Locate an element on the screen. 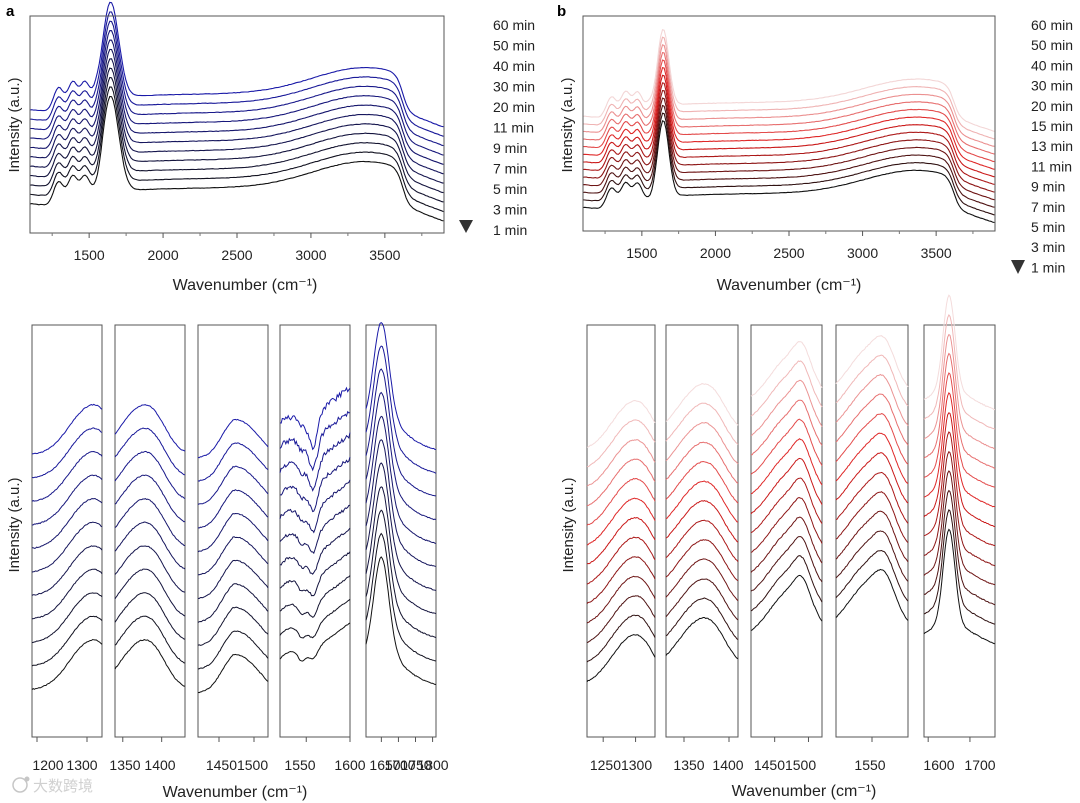 This screenshot has height=803, width=1080. panel-b-top-frame is located at coordinates (789, 123).